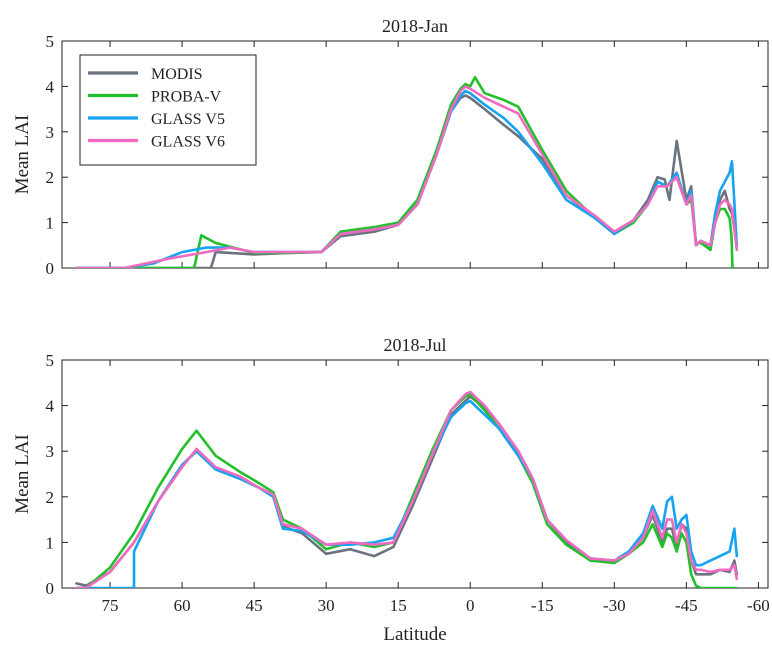 This screenshot has height=651, width=772. Describe the element at coordinates (686, 605) in the screenshot. I see `x-tick-label: -45` at that location.